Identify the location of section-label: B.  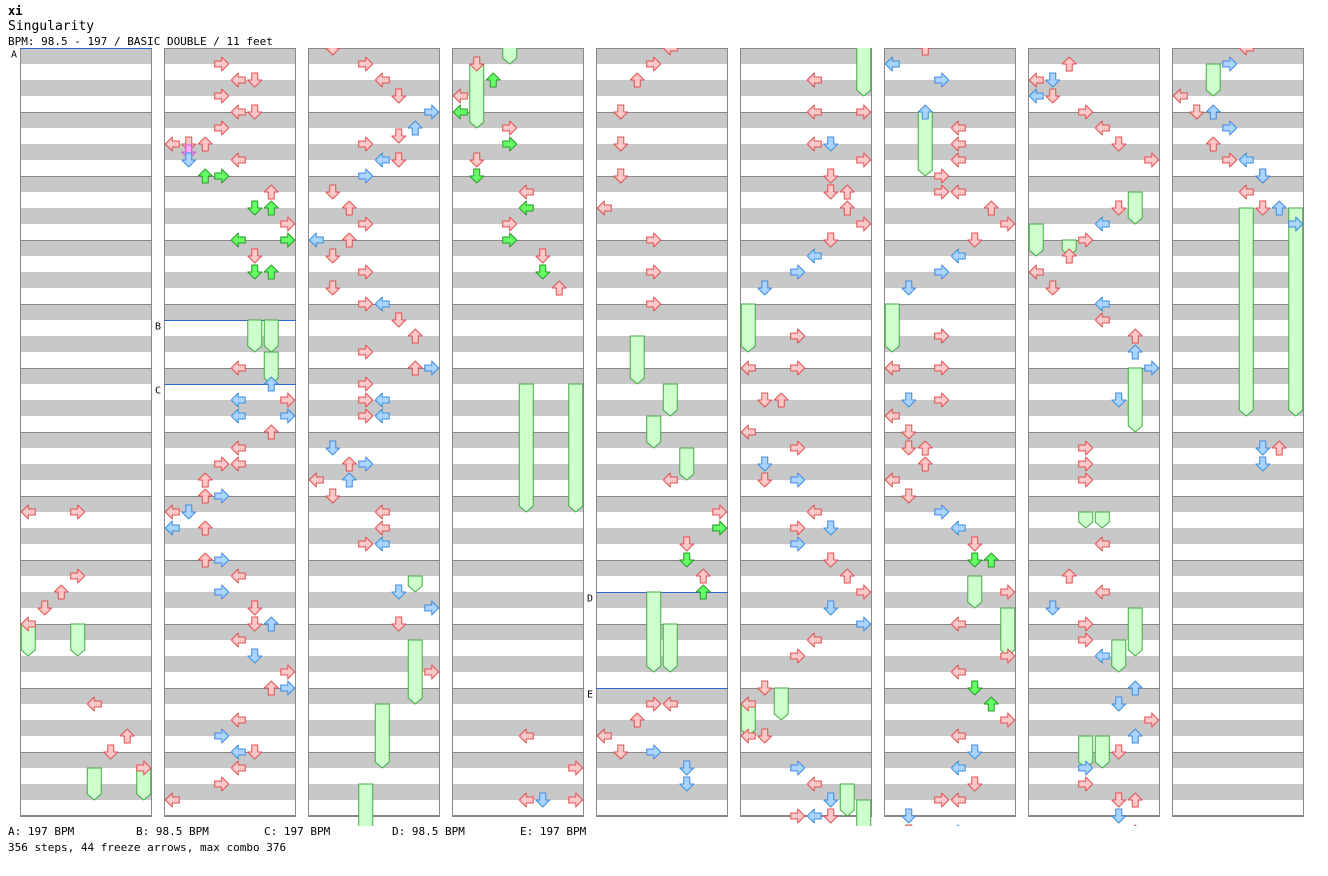
(158, 327).